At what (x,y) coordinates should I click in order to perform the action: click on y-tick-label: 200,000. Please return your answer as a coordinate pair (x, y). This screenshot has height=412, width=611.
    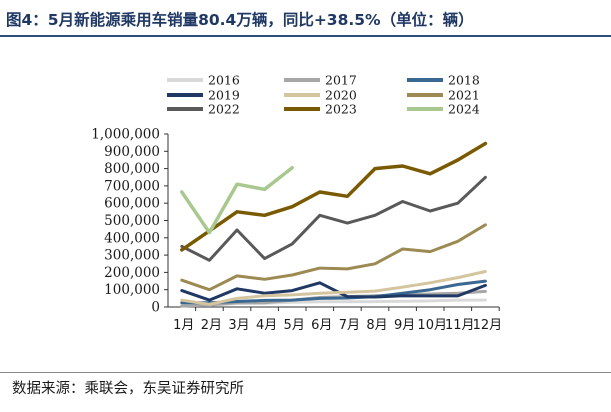
    Looking at the image, I should click on (132, 273).